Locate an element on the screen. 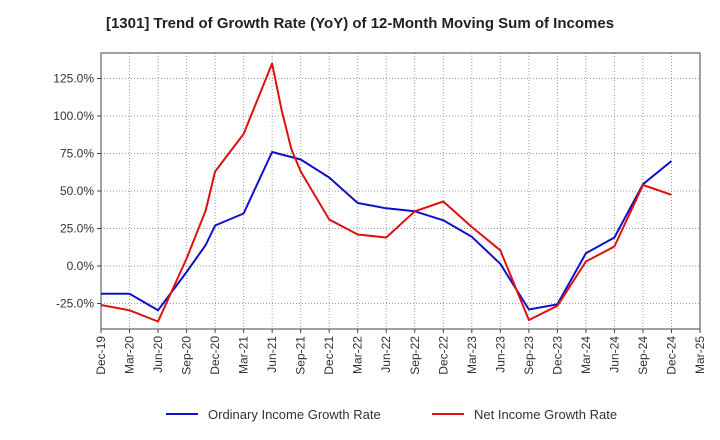 Image resolution: width=720 pixels, height=440 pixels. x-tick-label: Mar-22 is located at coordinates (358, 355).